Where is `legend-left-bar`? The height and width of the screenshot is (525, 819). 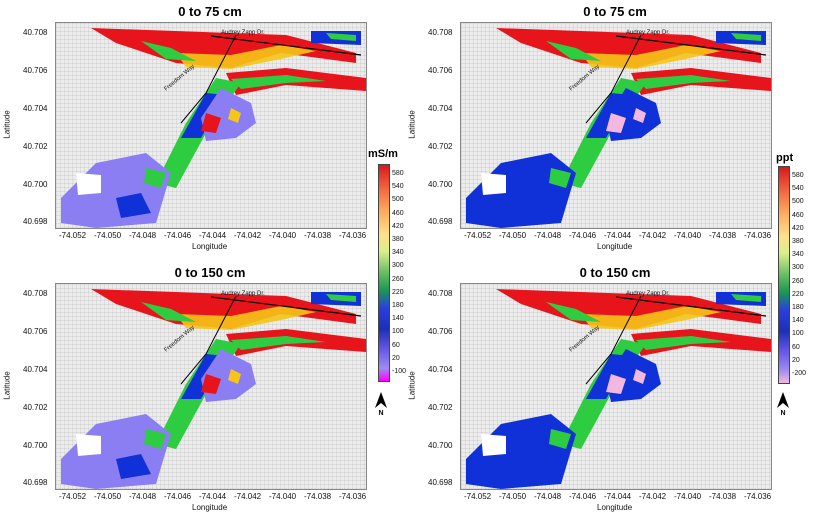 legend-left-bar is located at coordinates (384, 273).